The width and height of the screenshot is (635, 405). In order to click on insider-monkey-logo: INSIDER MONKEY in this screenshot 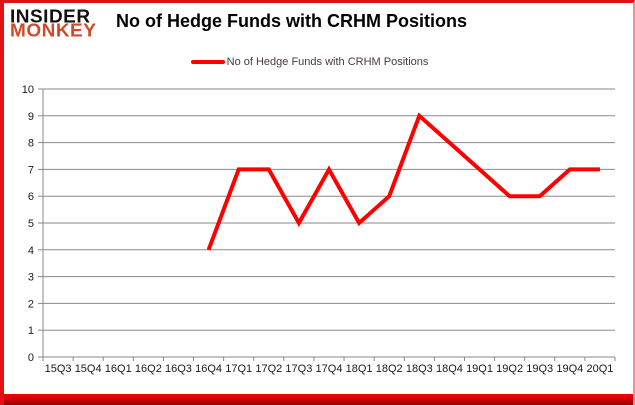, I will do `click(53, 24)`.